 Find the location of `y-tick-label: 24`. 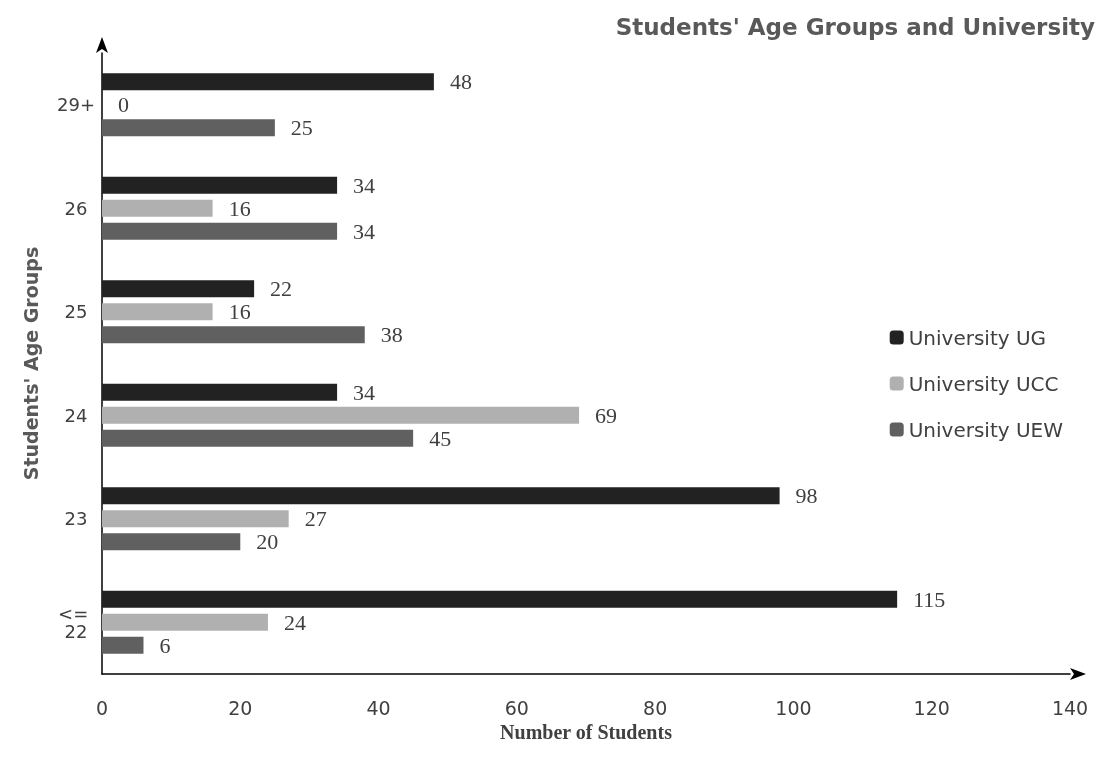

y-tick-label: 24 is located at coordinates (76, 415).